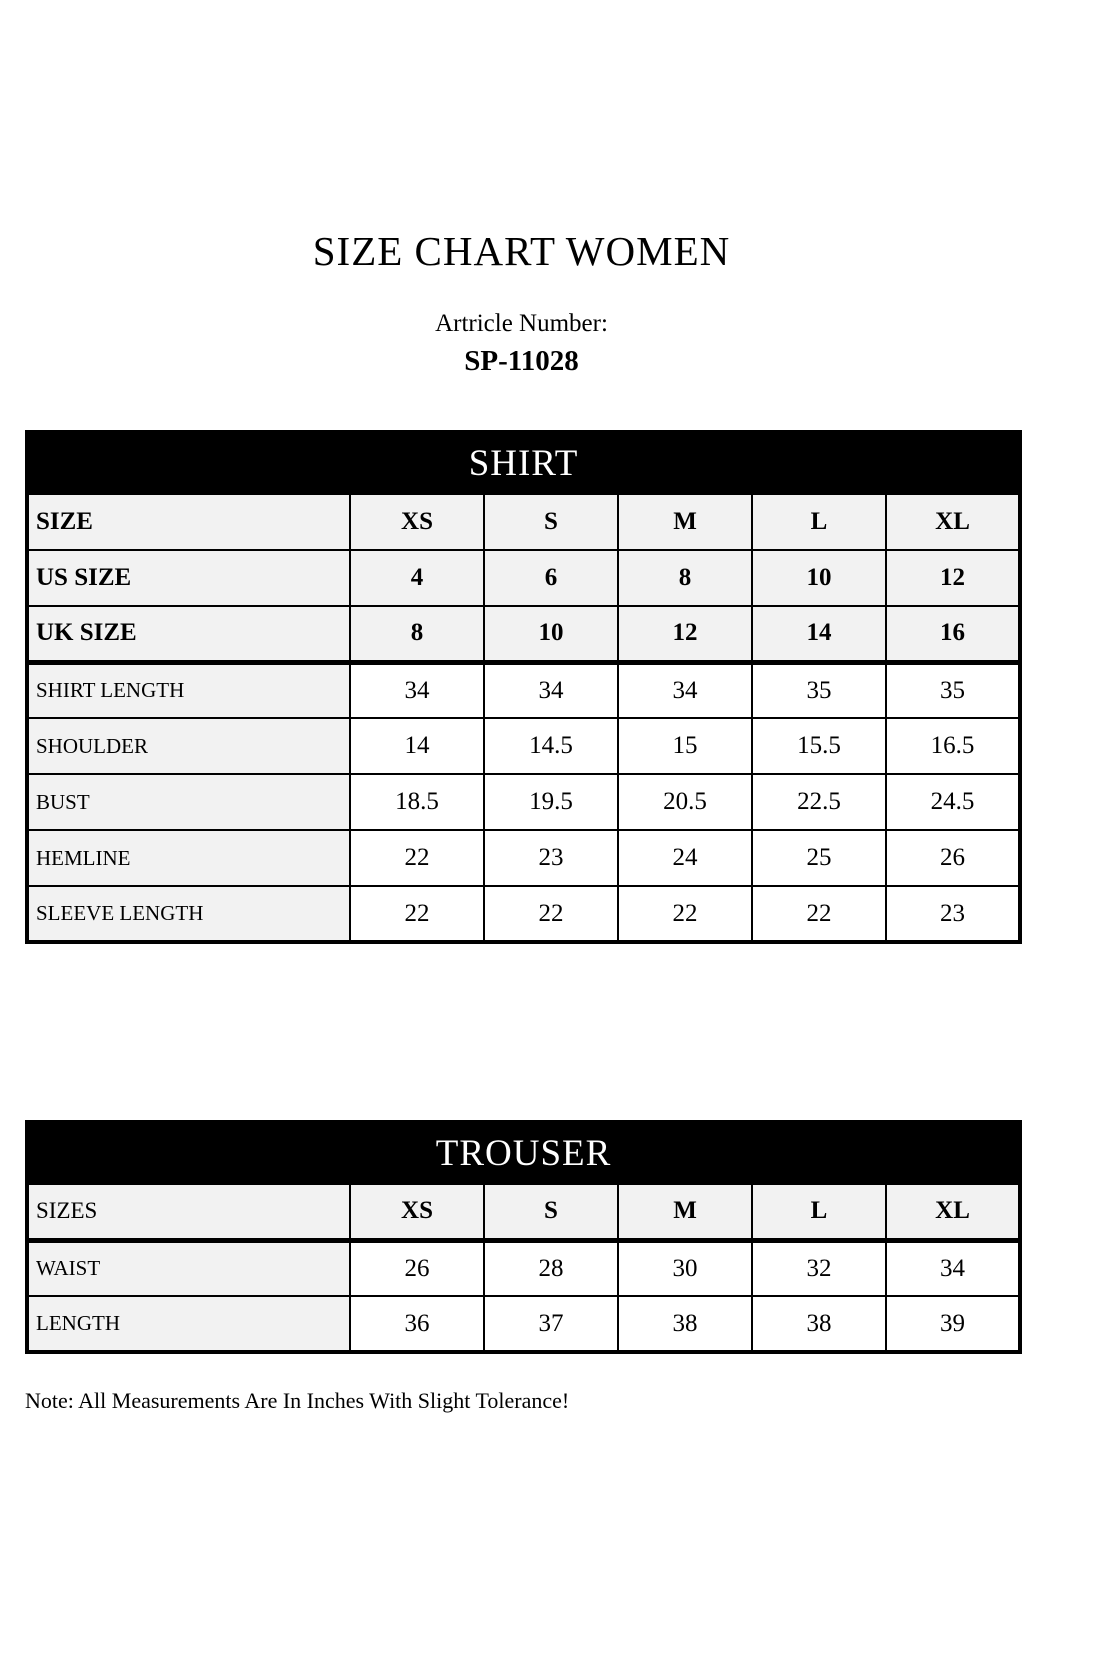 This screenshot has width=1110, height=1665. Describe the element at coordinates (685, 858) in the screenshot. I see `cell-value: 24` at that location.